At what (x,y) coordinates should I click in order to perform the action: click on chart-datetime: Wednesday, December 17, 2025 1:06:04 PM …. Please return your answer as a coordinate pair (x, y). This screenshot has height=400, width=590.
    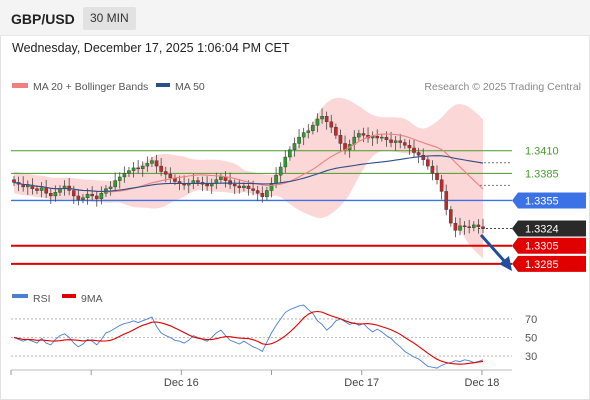
    Looking at the image, I should click on (151, 48).